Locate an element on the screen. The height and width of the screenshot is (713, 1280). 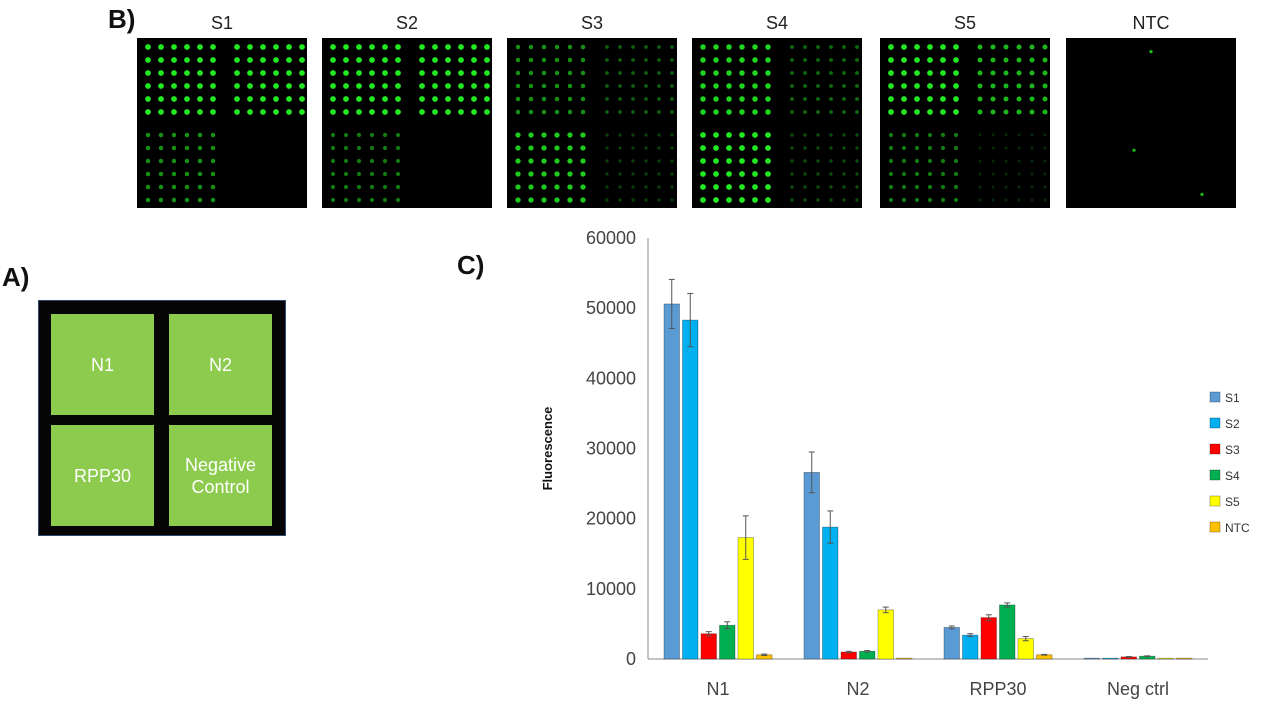
bar is located at coordinates (1110, 658).